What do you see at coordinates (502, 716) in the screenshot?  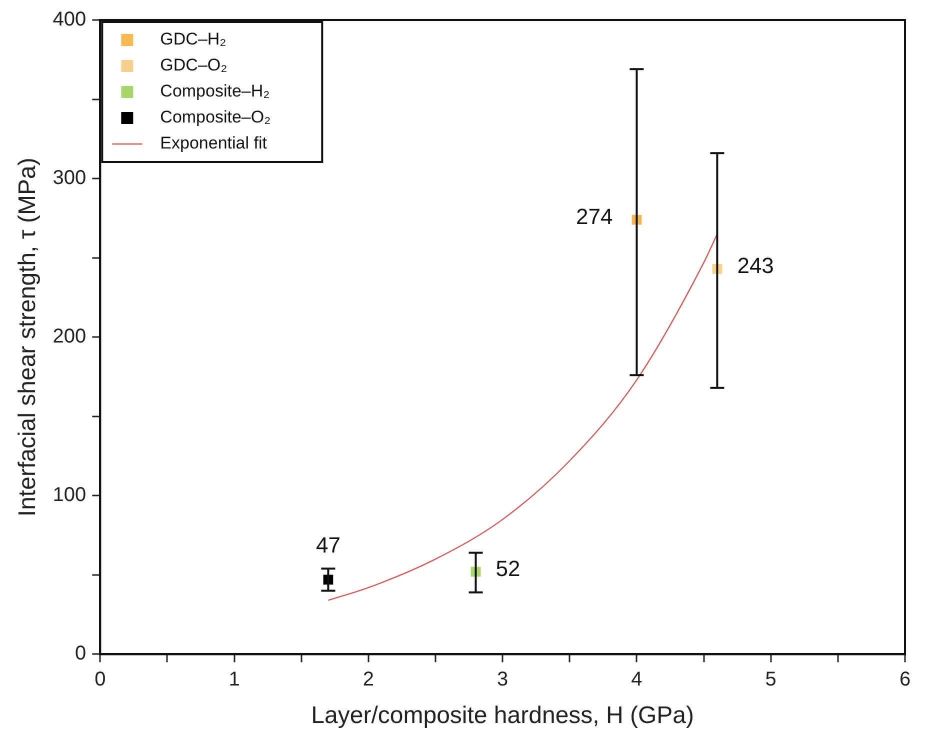 I see `x-axis-title: Layer/composite hardness, H (GPa)` at bounding box center [502, 716].